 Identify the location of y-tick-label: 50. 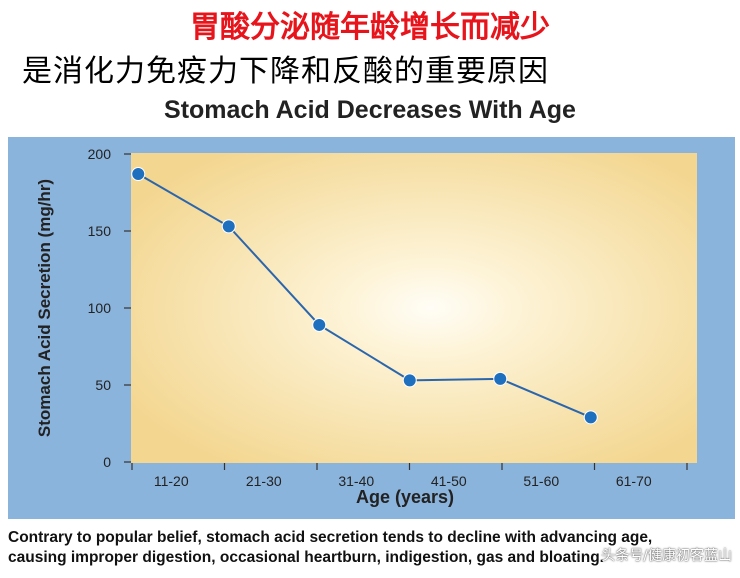
(103, 385).